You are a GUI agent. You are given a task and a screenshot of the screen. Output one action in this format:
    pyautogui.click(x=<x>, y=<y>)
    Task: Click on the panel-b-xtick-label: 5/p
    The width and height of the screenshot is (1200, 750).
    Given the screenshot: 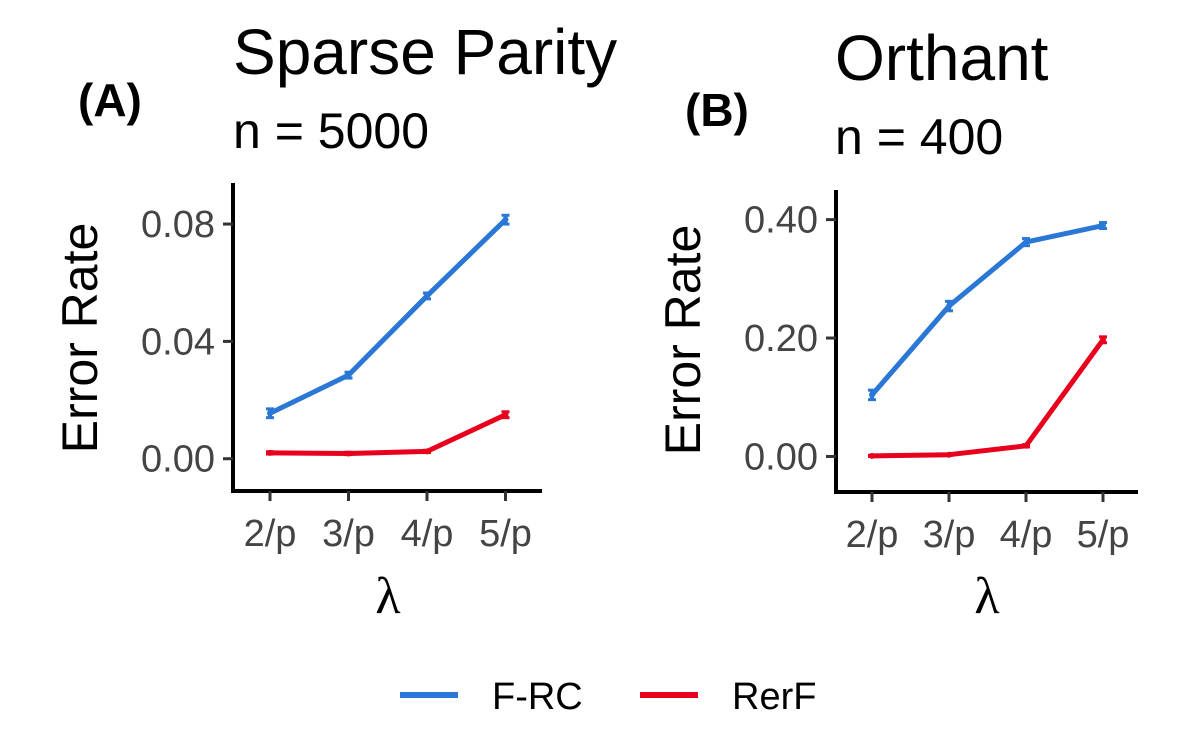 What is the action you would take?
    pyautogui.click(x=1103, y=535)
    